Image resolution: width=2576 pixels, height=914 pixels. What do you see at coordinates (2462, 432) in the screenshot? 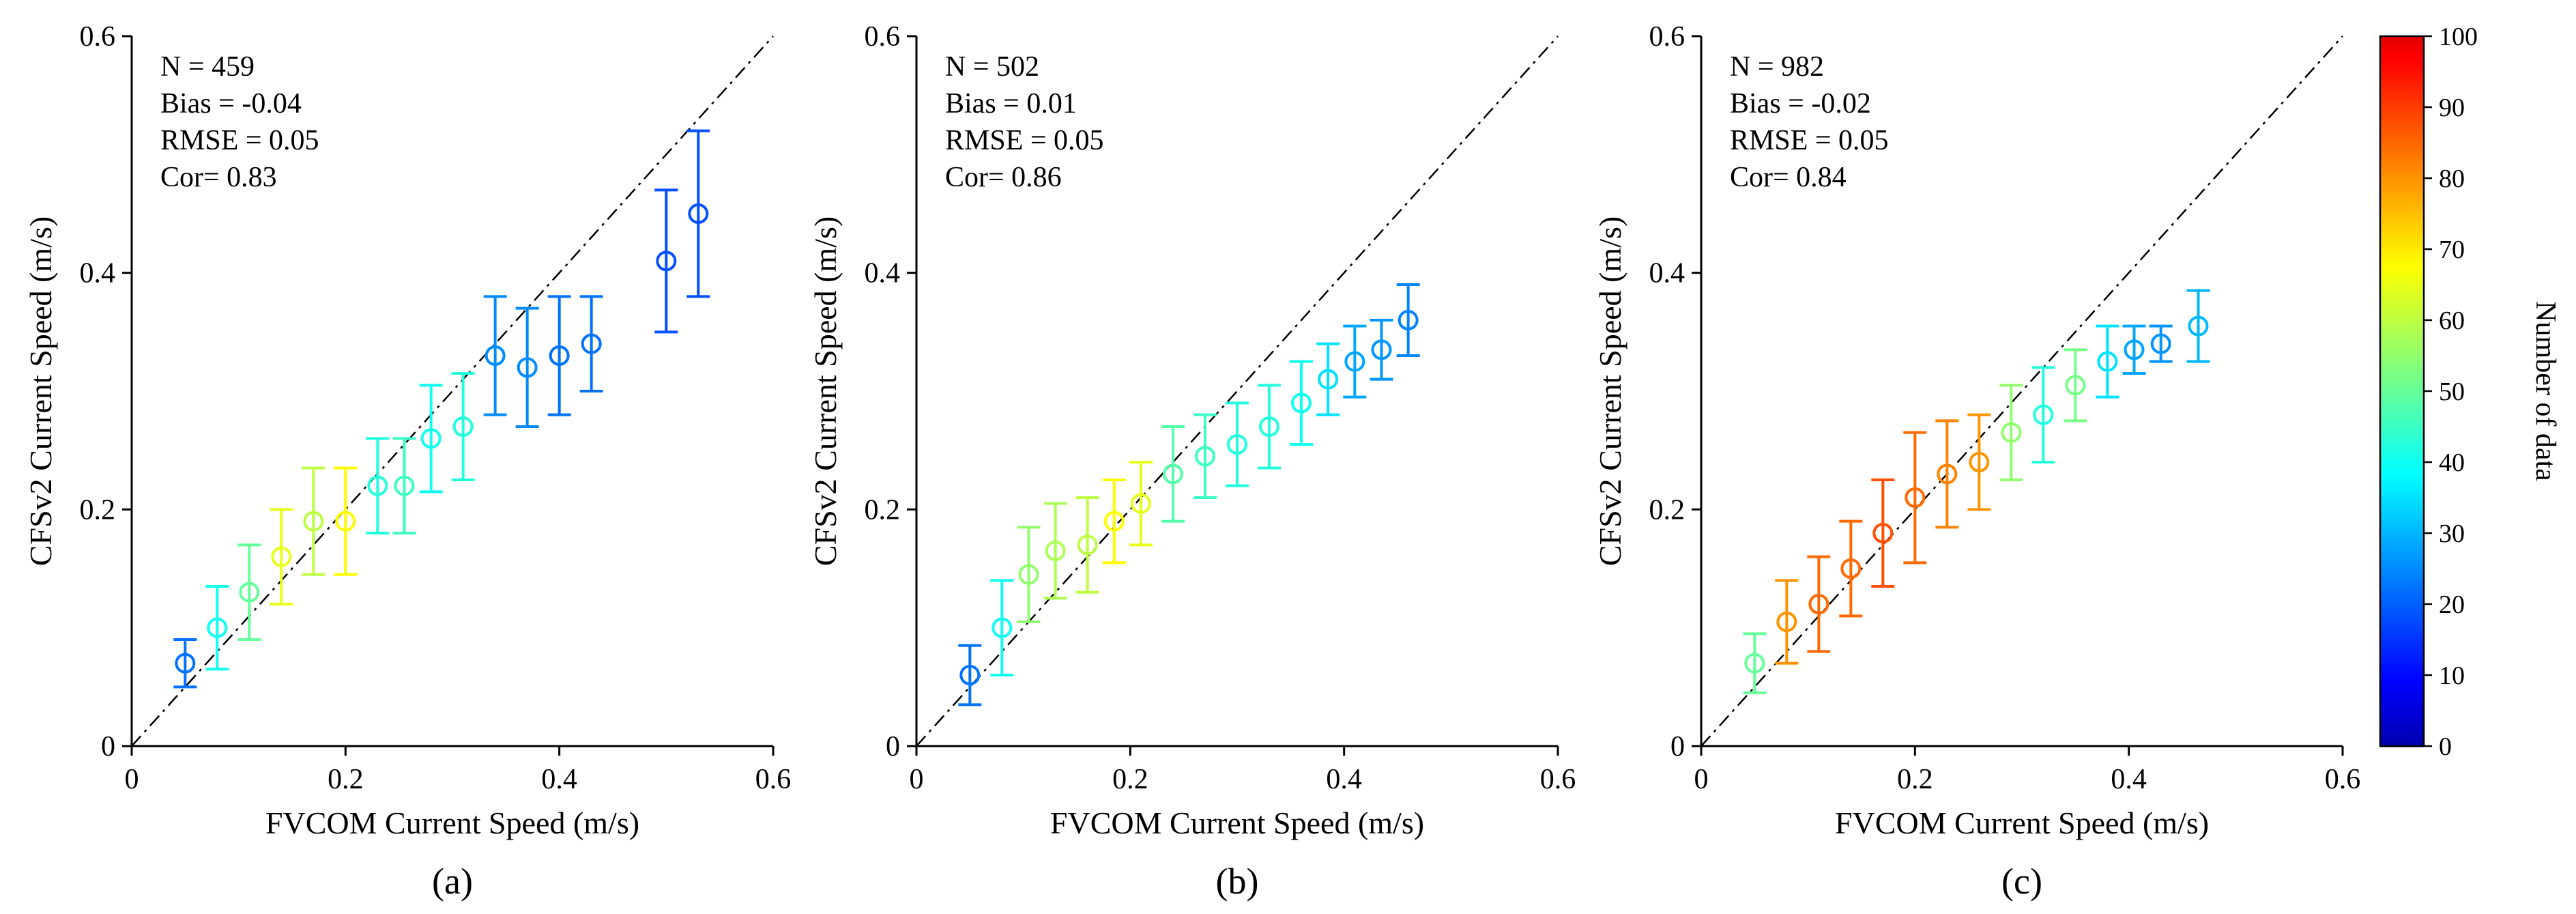
I see `colorbar: 0 10 20 30 40 50 60 70 80 90 100 Number of data` at bounding box center [2462, 432].